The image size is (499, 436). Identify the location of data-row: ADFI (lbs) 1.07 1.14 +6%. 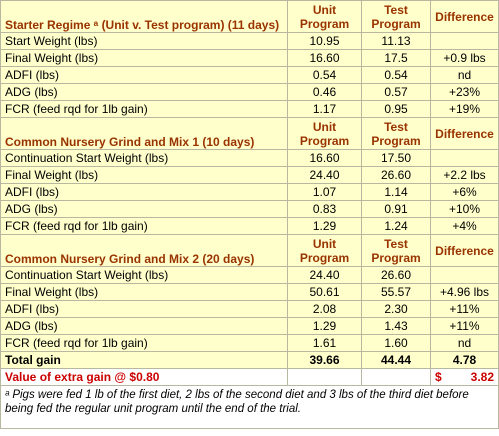
(249, 192).